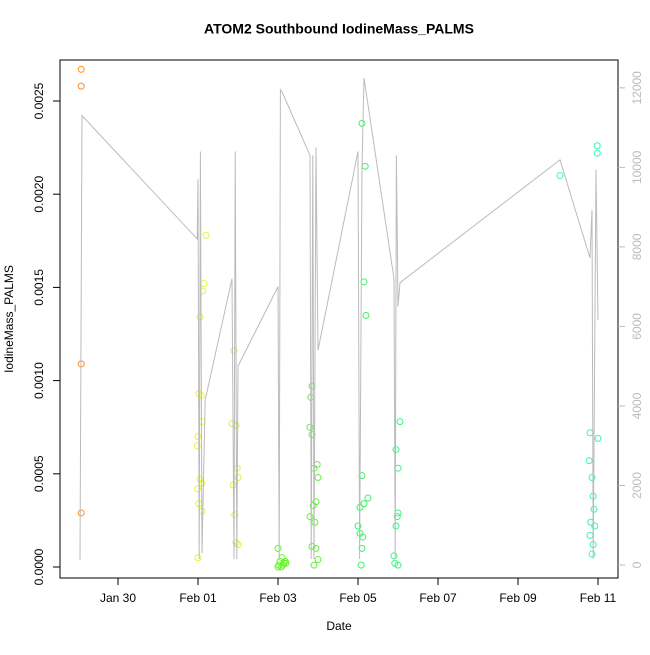 The height and width of the screenshot is (655, 650). I want to click on x-tick-label: Jan 30, so click(118, 598).